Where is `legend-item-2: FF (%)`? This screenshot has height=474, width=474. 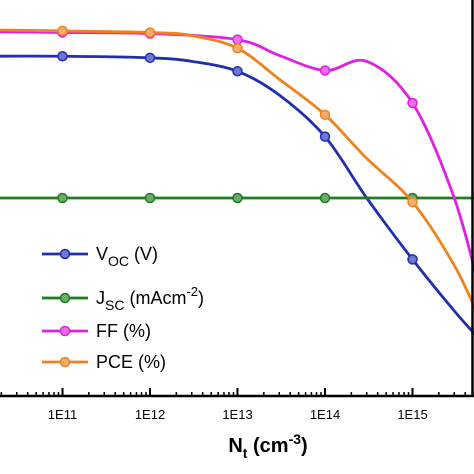
legend-item-2: FF (%) is located at coordinates (96, 331).